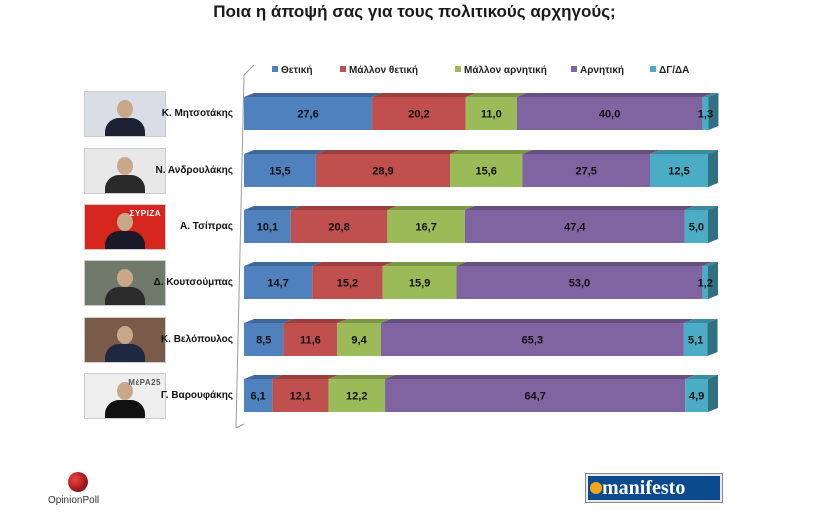 Image resolution: width=829 pixels, height=514 pixels. What do you see at coordinates (491, 115) in the screenshot?
I see `data-label: 11,0` at bounding box center [491, 115].